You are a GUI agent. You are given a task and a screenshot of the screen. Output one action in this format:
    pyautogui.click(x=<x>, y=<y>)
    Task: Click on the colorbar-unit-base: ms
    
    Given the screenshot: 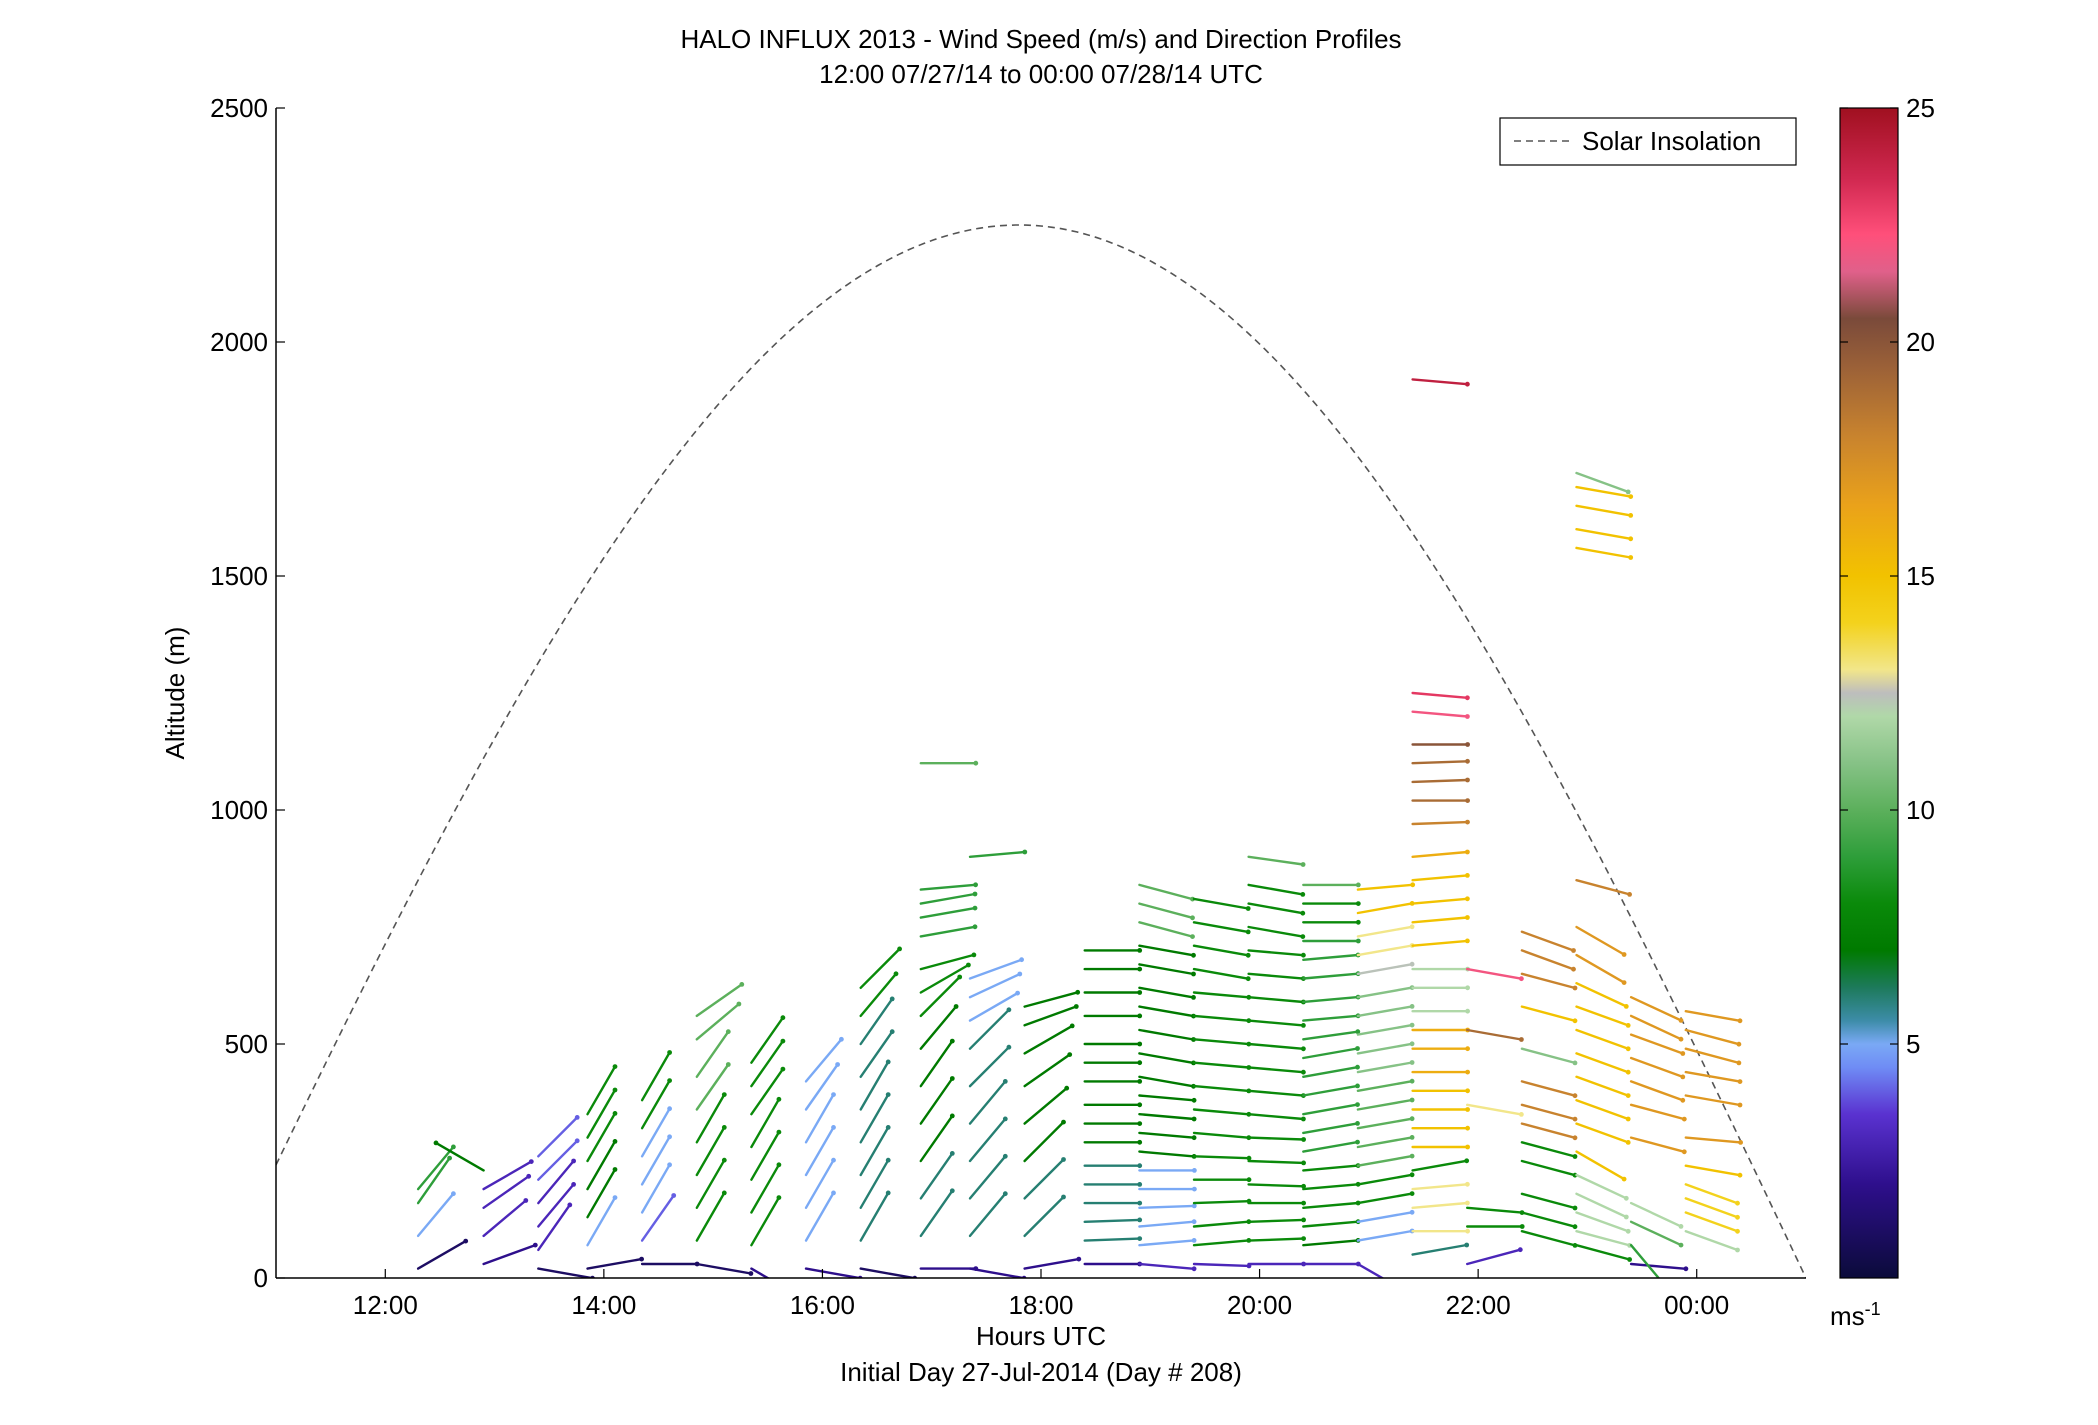 What is the action you would take?
    pyautogui.click(x=1847, y=1316)
    